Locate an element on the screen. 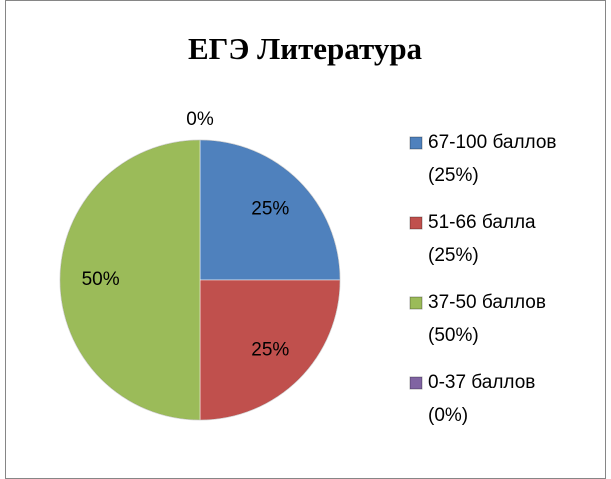 The image size is (611, 479). legend-label: 37-50 баллов (50%) is located at coordinates (487, 319).